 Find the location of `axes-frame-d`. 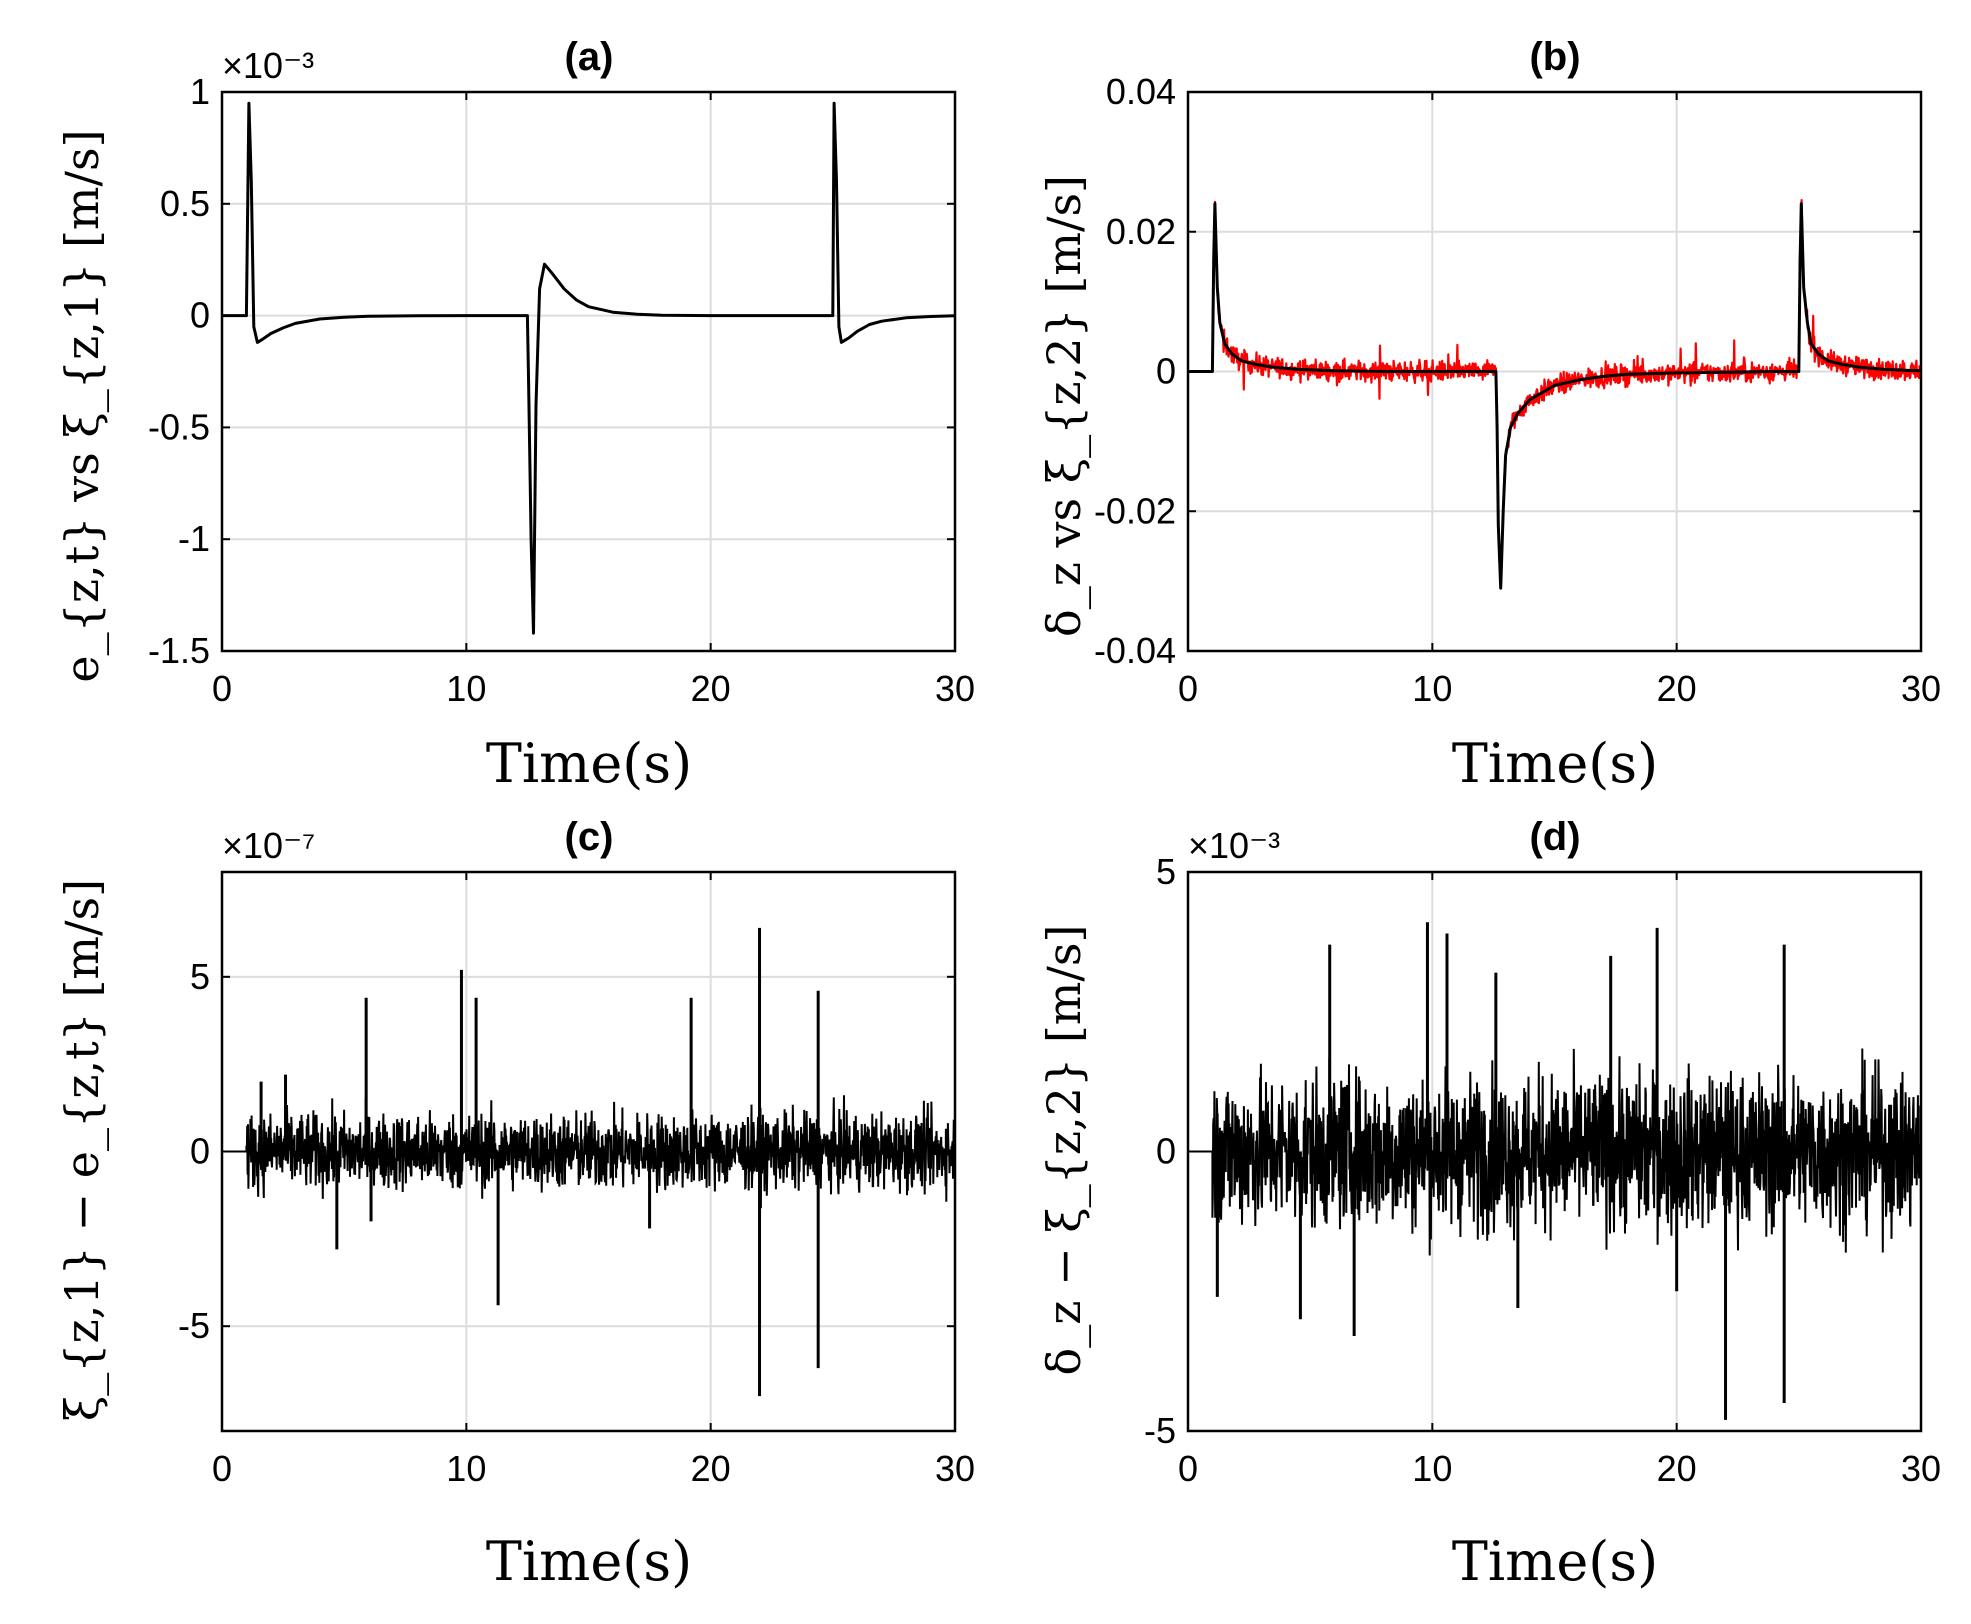

axes-frame-d is located at coordinates (1554, 1151).